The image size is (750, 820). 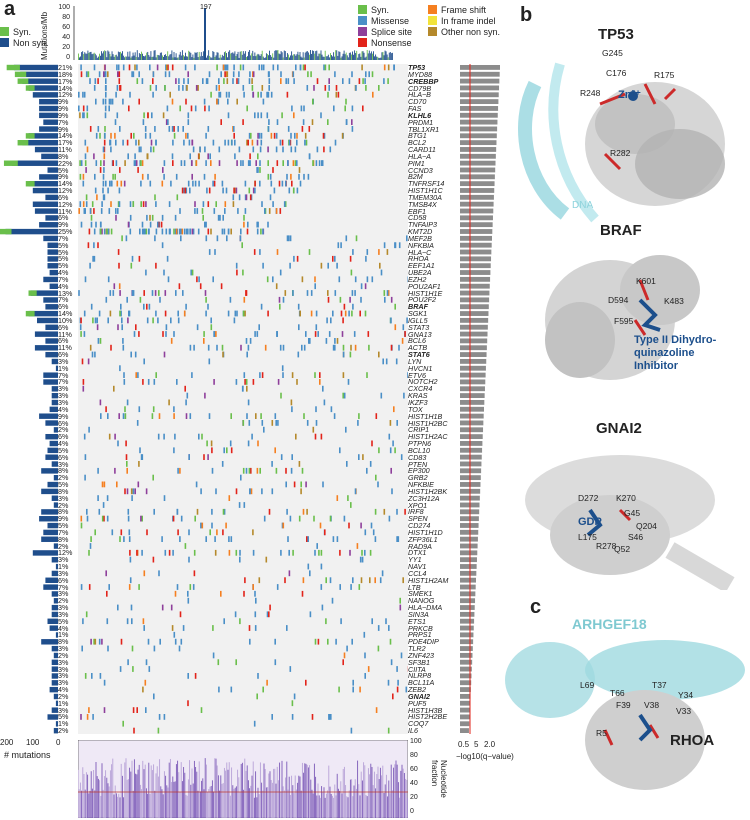 I want to click on blx-0: 0, so click(x=58, y=742).